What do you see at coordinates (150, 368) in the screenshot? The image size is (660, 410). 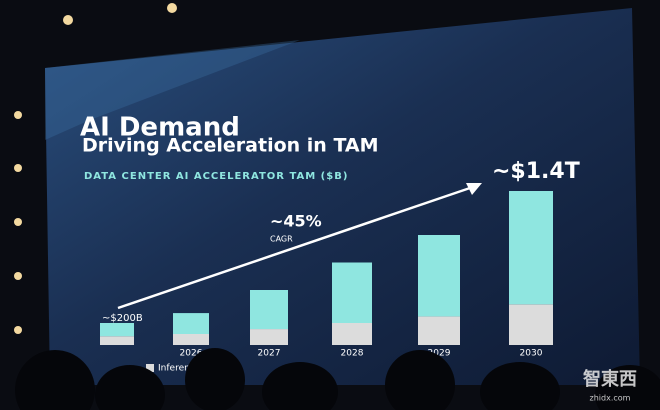 I see `legend-swatch` at bounding box center [150, 368].